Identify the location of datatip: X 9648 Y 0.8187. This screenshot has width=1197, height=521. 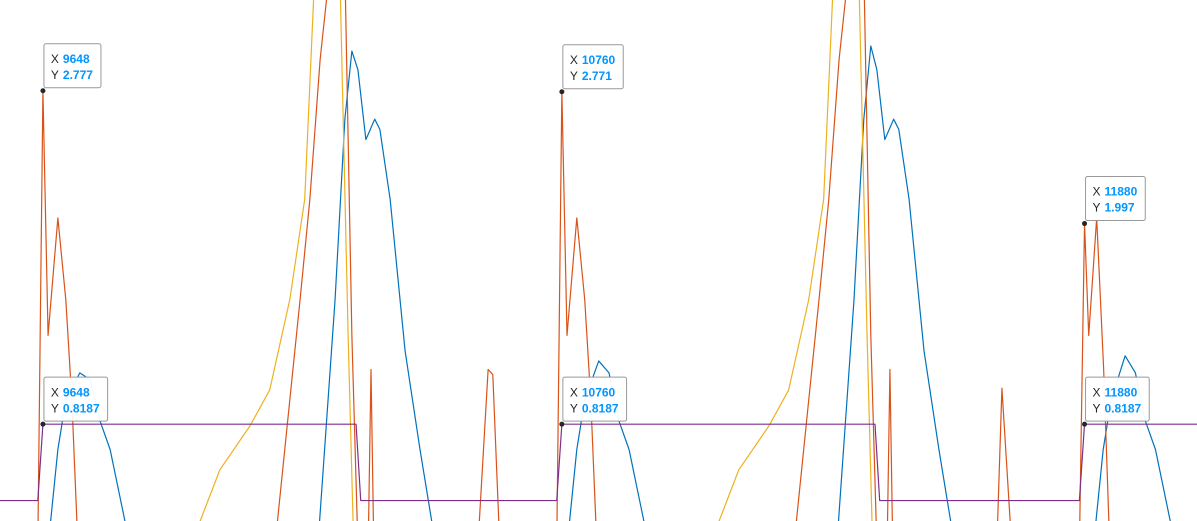
(74, 401).